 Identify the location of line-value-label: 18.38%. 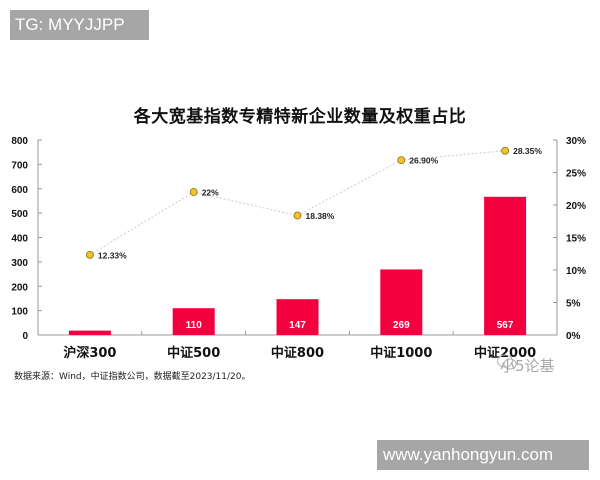
(320, 216).